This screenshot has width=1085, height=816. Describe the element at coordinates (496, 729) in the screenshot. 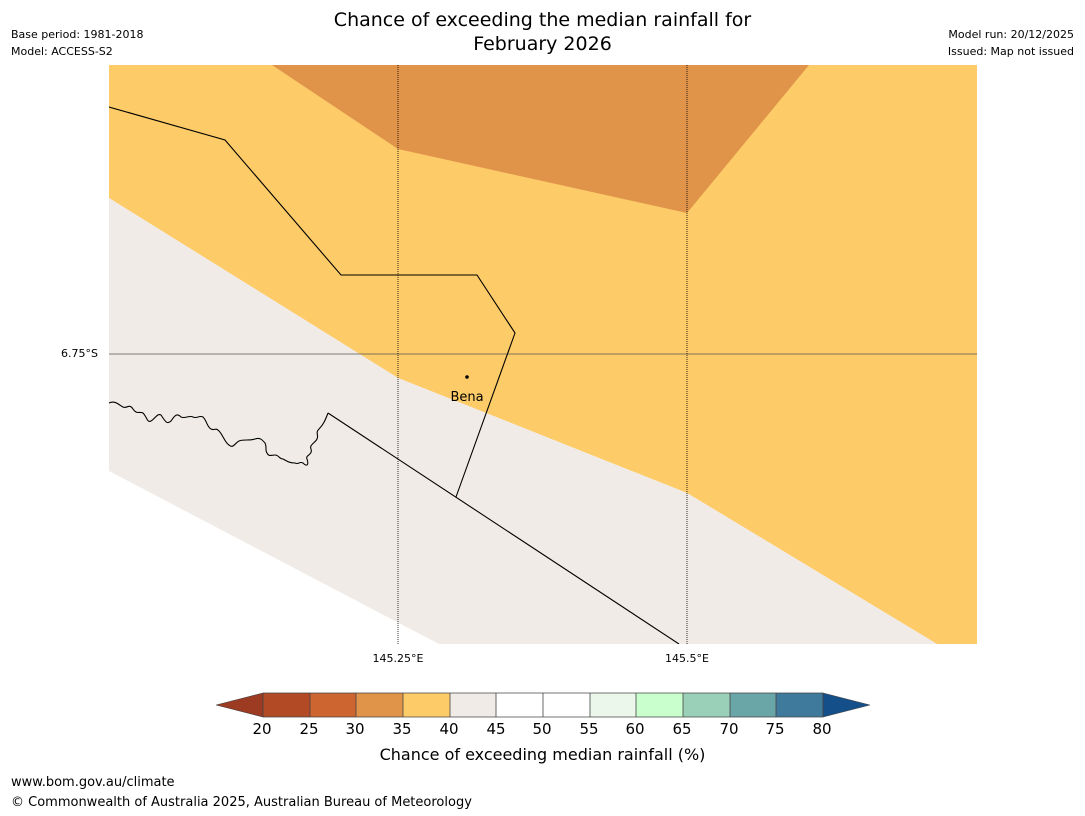

I see `colorbar-tick-45: 45` at that location.